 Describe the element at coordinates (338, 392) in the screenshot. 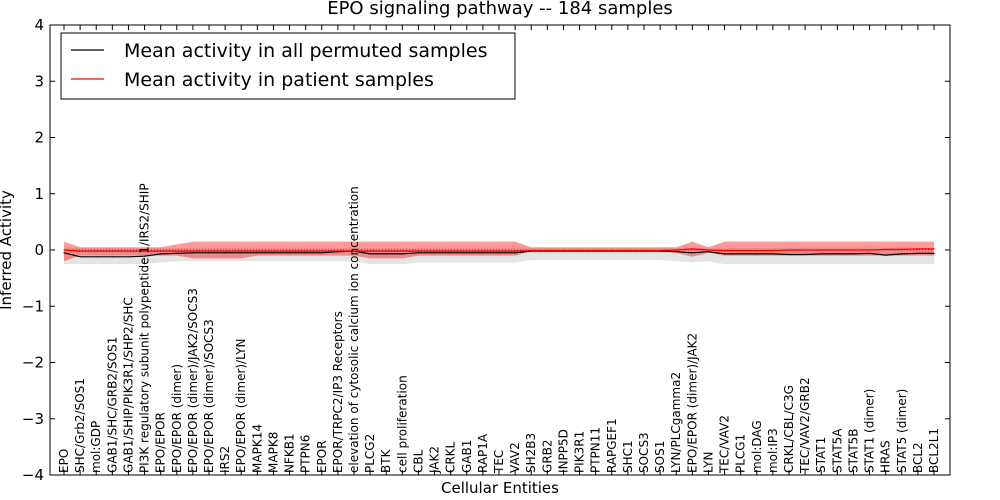

I see `x-tick-label: EPOR/TRPC2/IP3 Receptors` at that location.